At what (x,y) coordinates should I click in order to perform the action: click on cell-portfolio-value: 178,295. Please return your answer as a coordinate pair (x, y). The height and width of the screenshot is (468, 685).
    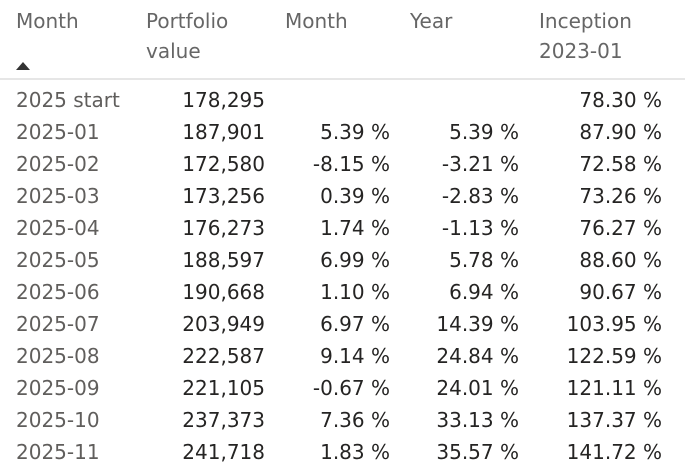
    Looking at the image, I should click on (223, 100).